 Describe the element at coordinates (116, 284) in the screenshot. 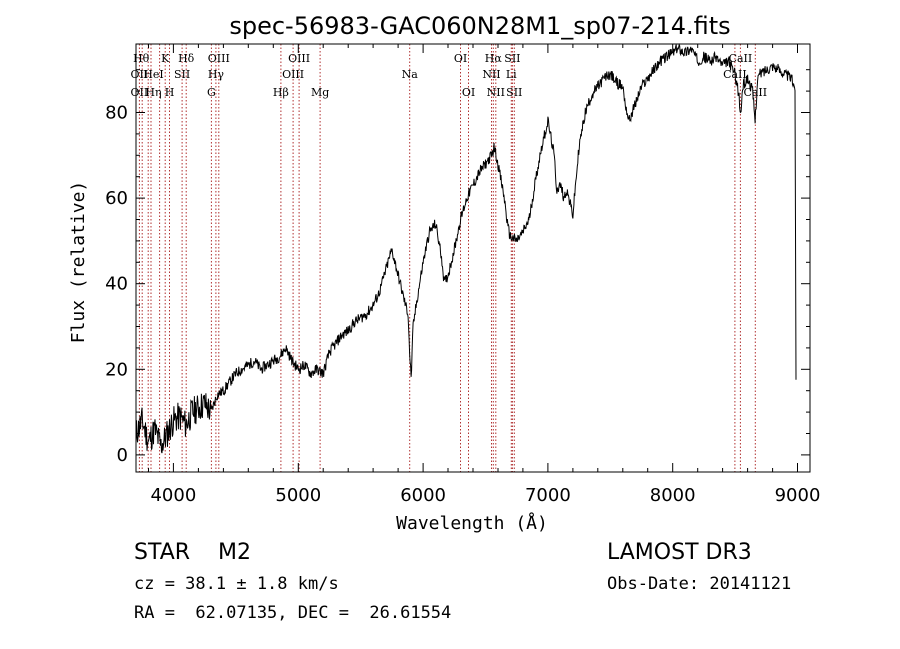

I see `y-tick-label: 40` at that location.